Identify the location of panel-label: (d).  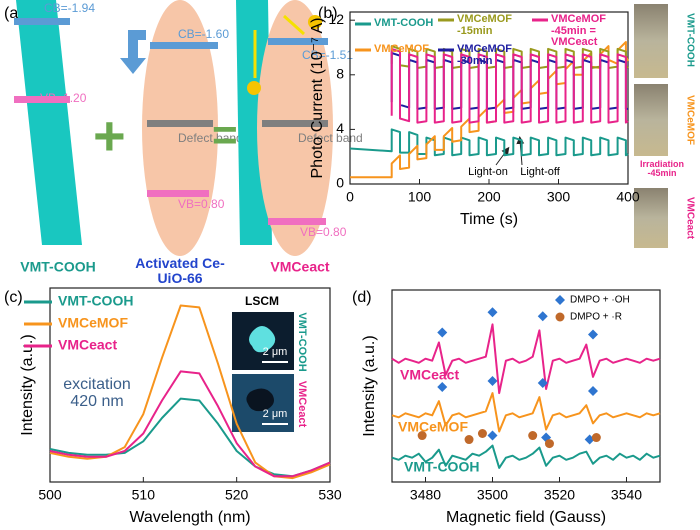
(362, 297).